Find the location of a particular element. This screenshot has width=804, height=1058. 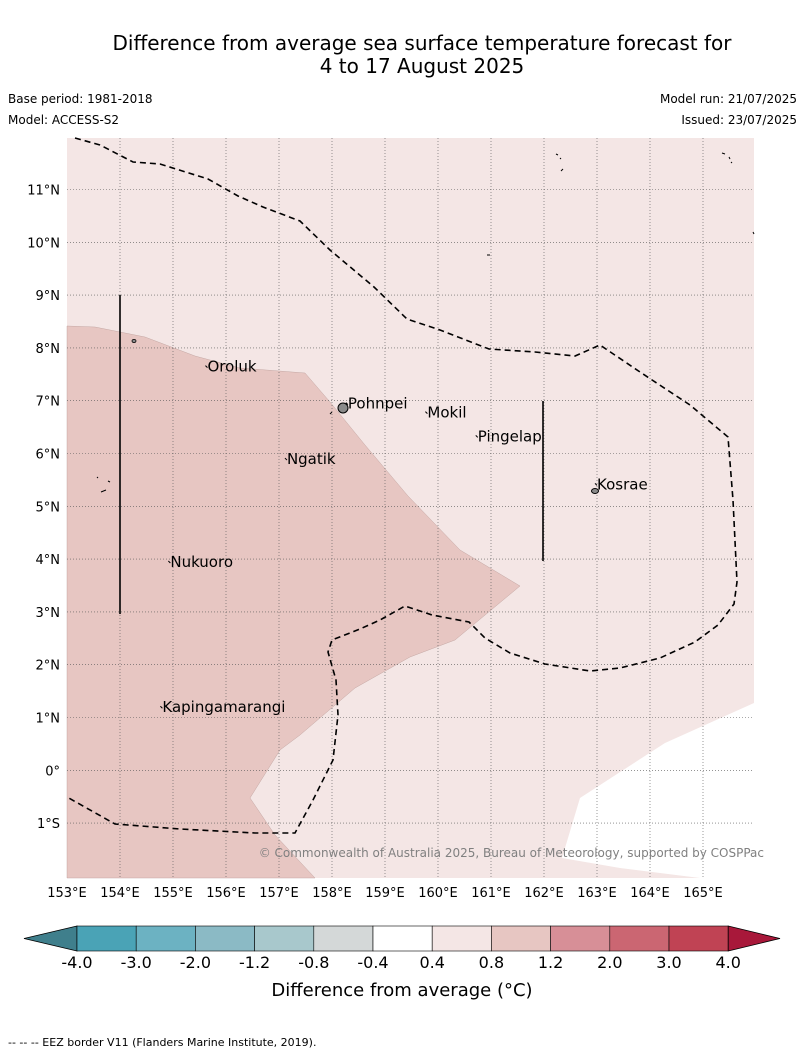

anomaly-field-normal is located at coordinates (658, 790).